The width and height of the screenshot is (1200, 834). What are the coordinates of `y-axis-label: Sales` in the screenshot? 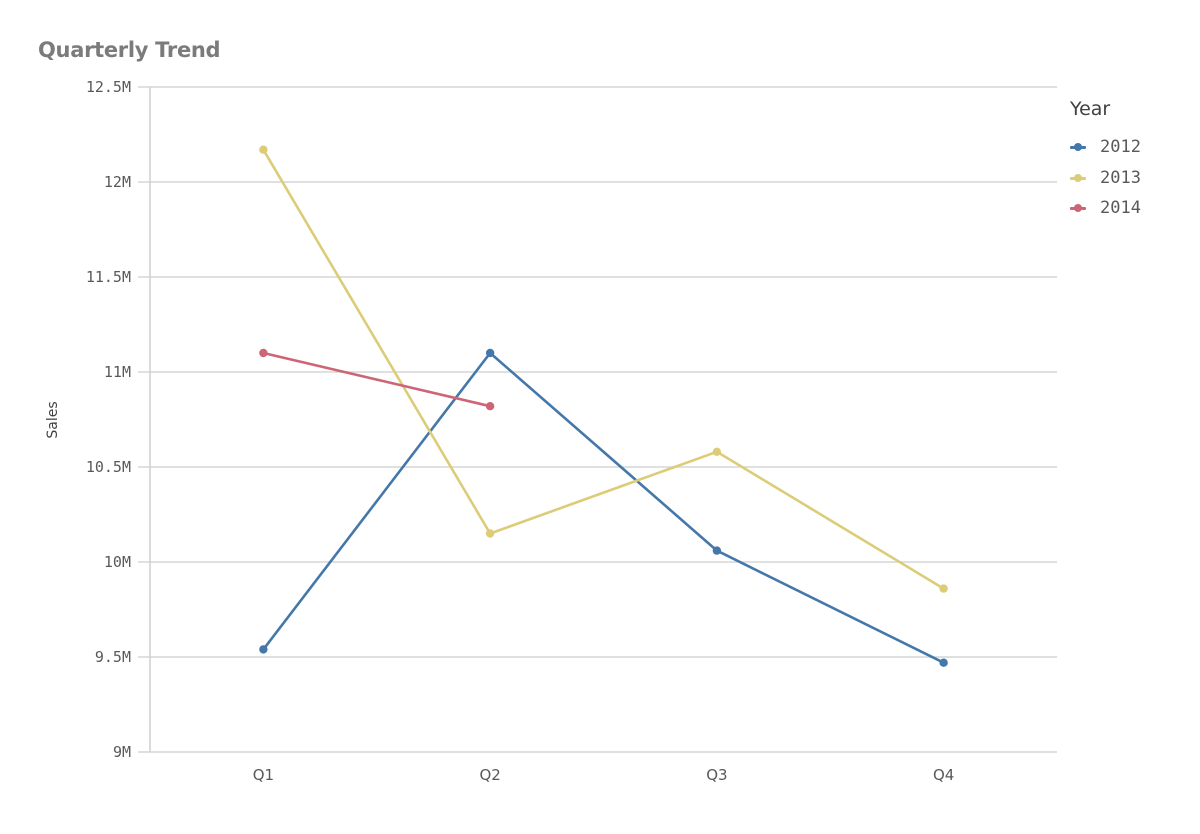 It's located at (53, 419).